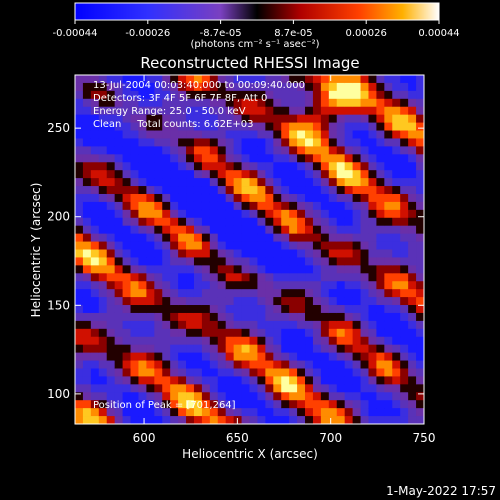  What do you see at coordinates (147, 33) in the screenshot?
I see `colorbar-tick-label: -0.00026` at bounding box center [147, 33].